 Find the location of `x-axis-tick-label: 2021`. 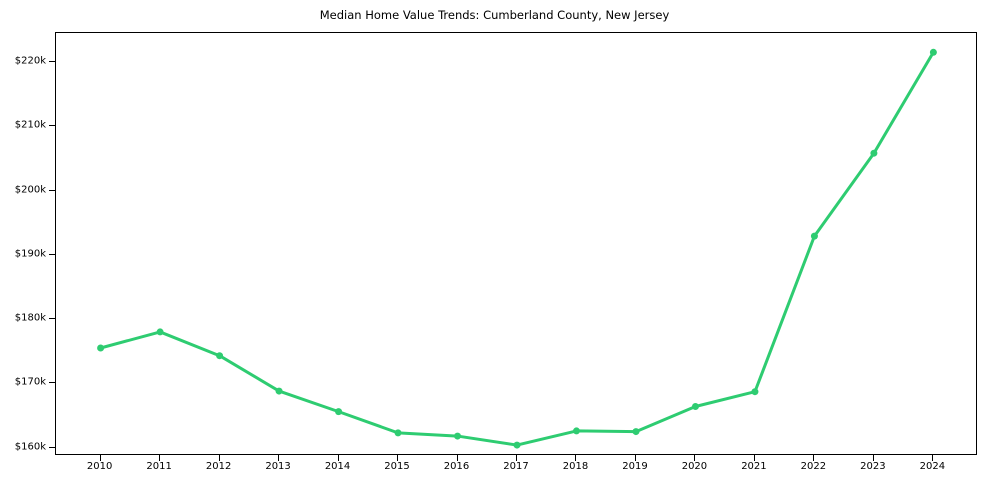

x-axis-tick-label: 2021 is located at coordinates (754, 466).